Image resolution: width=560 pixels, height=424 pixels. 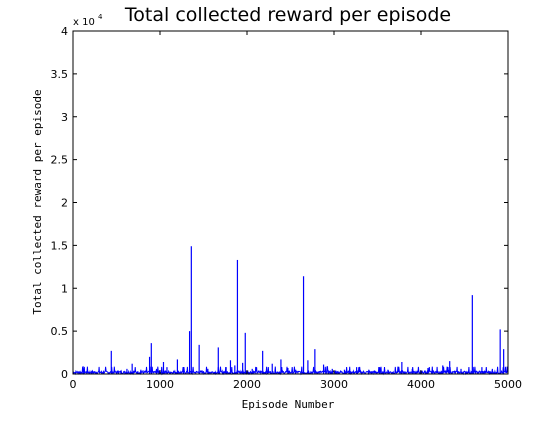 I want to click on y-tick-label: 0, so click(x=64, y=374).